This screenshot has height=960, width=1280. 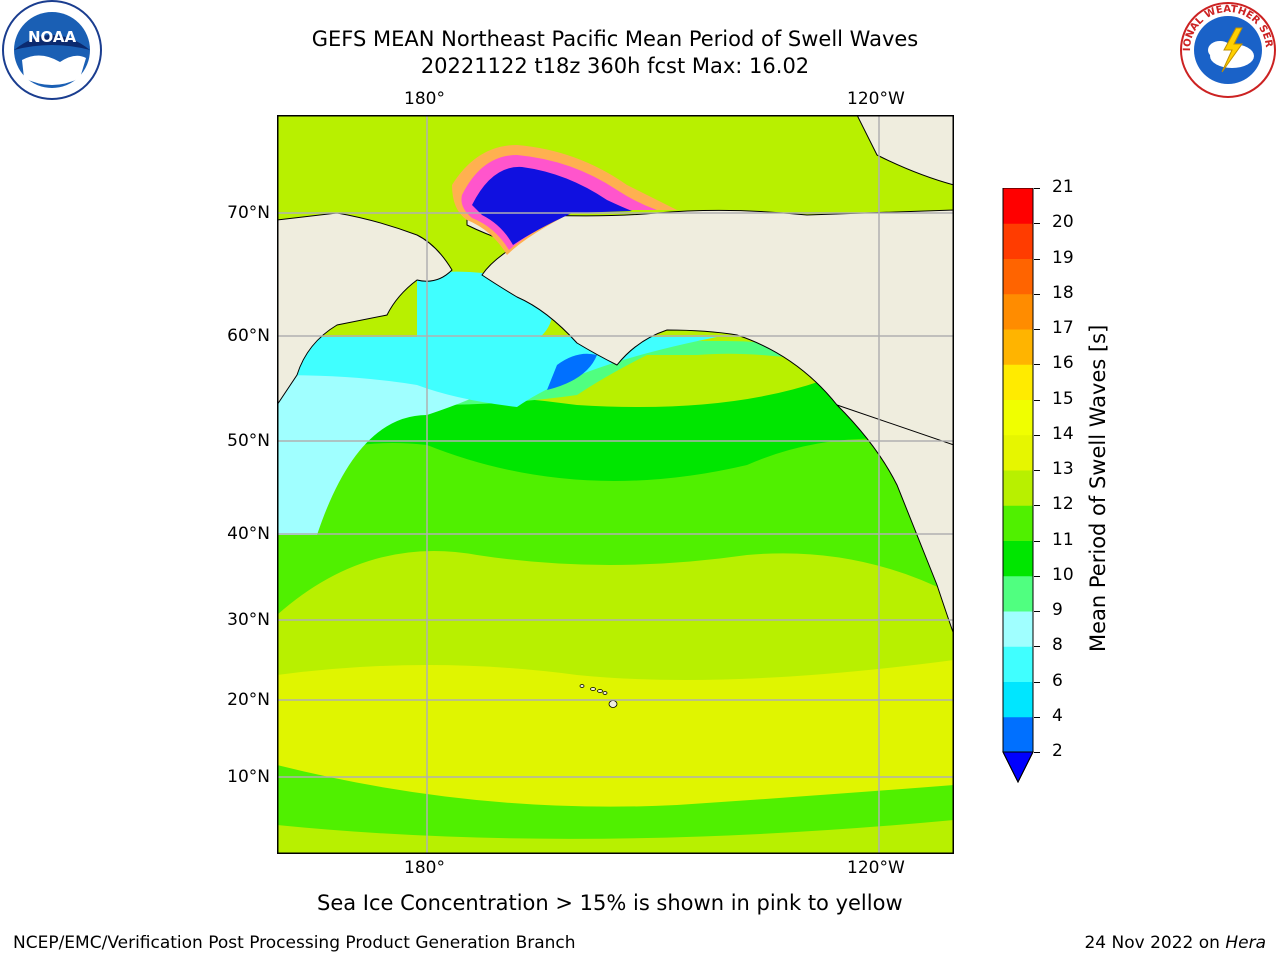 I want to click on ocean-band-equatorial-green, so click(x=615, y=809).